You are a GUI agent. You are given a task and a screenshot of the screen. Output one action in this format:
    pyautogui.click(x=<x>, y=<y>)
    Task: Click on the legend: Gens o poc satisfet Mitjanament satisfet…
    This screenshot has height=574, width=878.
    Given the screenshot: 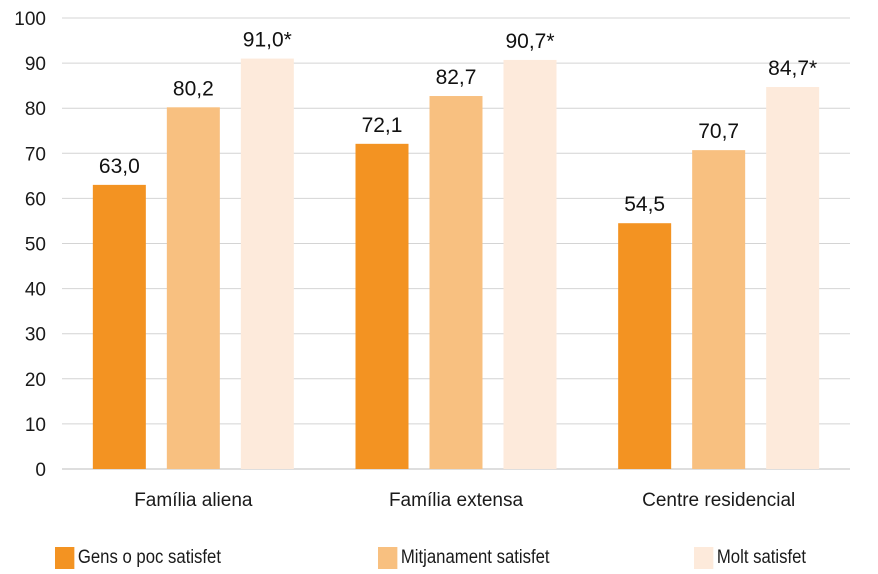 What is the action you would take?
    pyautogui.click(x=439, y=558)
    